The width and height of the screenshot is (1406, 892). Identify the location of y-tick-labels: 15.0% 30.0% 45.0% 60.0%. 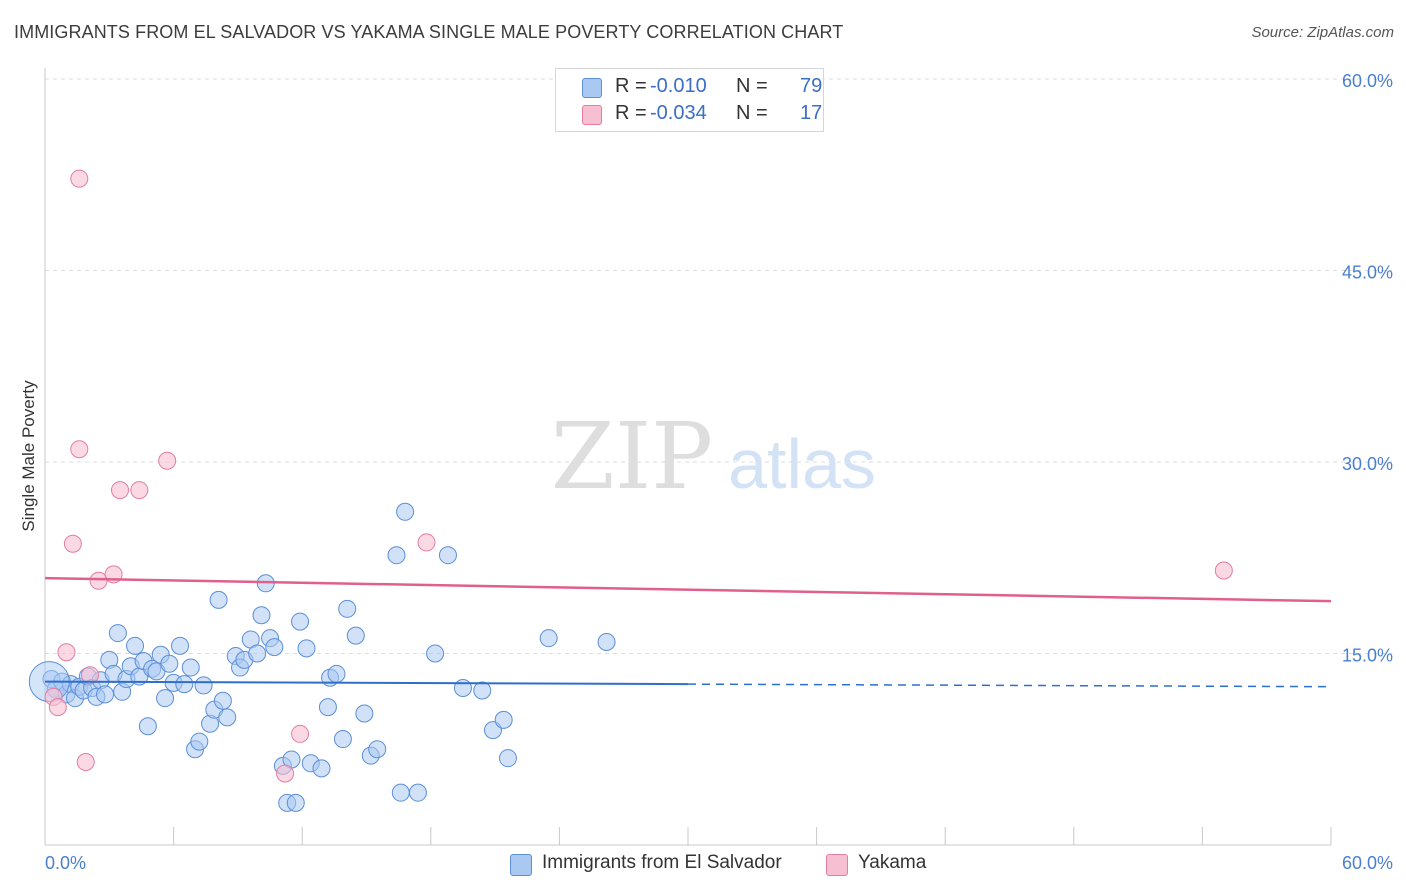
(1367, 368).